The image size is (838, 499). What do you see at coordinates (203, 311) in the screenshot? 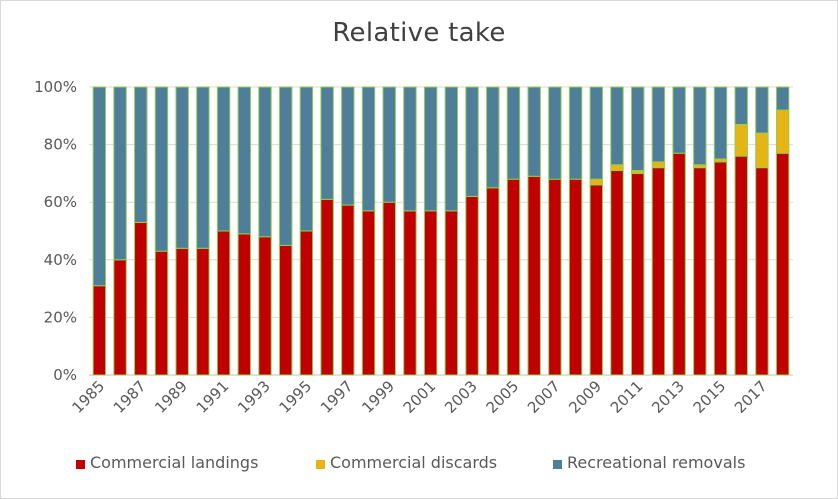
I see `bar-segment: Commercial landings 1990: 44%` at bounding box center [203, 311].